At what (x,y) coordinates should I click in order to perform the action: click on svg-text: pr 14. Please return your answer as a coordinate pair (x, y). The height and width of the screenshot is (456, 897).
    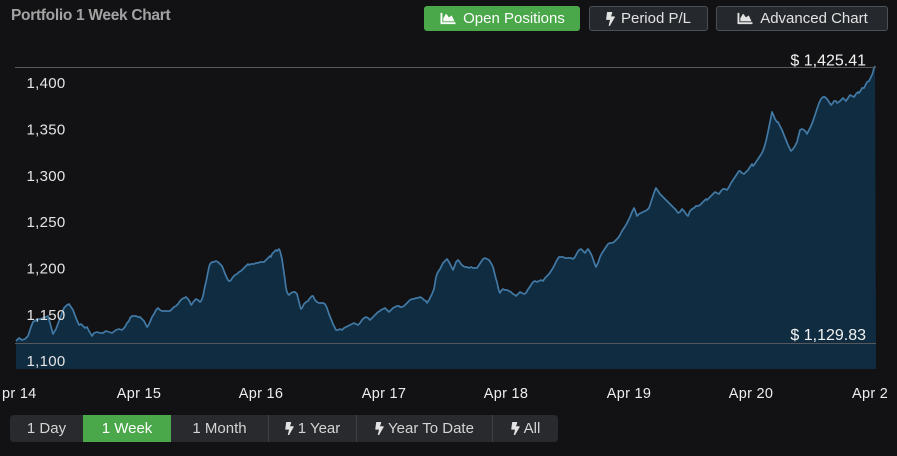
    Looking at the image, I should click on (19, 394).